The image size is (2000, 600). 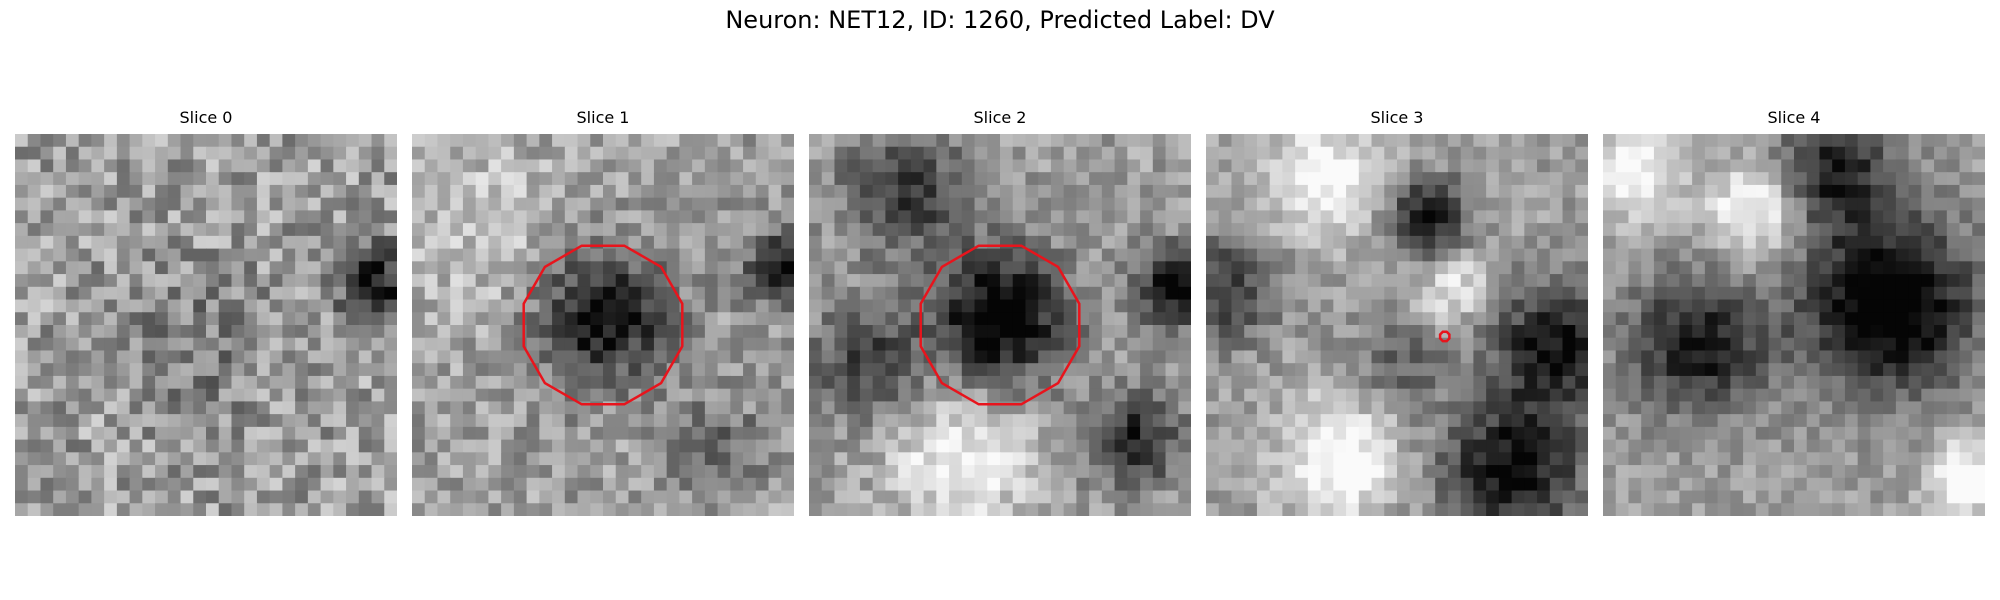 What do you see at coordinates (603, 117) in the screenshot?
I see `slice-title: Slice 1` at bounding box center [603, 117].